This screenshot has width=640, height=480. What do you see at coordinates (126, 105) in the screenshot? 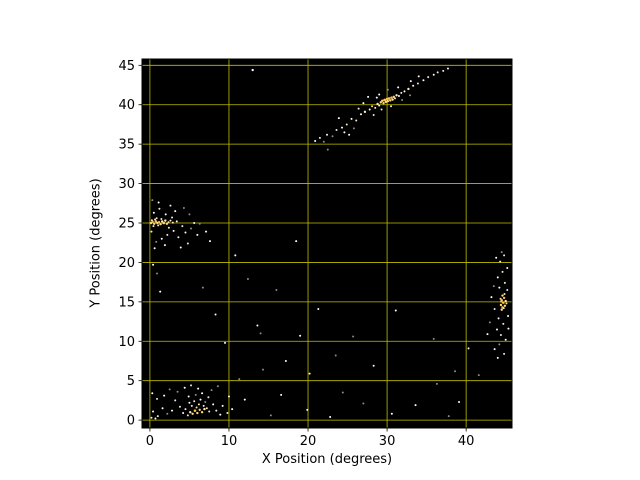
I see `y-tick-label: 40` at bounding box center [126, 105].